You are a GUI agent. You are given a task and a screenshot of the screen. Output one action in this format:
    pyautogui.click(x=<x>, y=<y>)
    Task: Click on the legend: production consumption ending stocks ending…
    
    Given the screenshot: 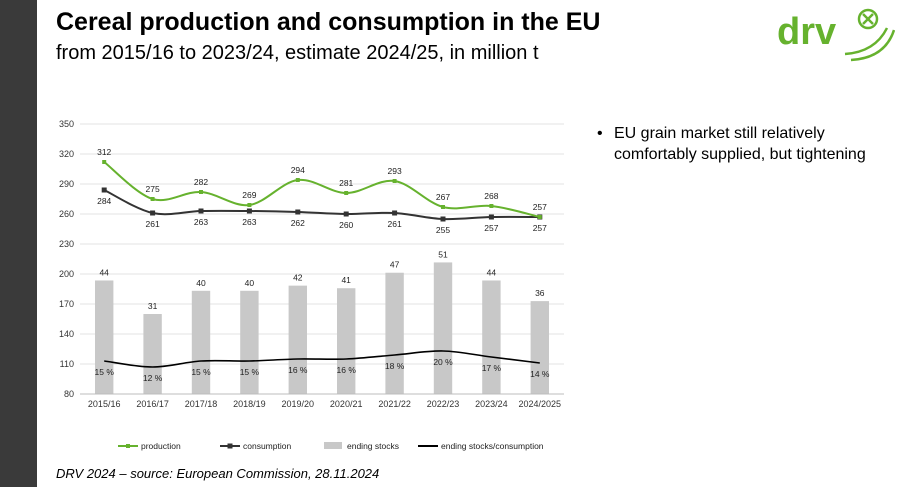 What is the action you would take?
    pyautogui.click(x=331, y=446)
    